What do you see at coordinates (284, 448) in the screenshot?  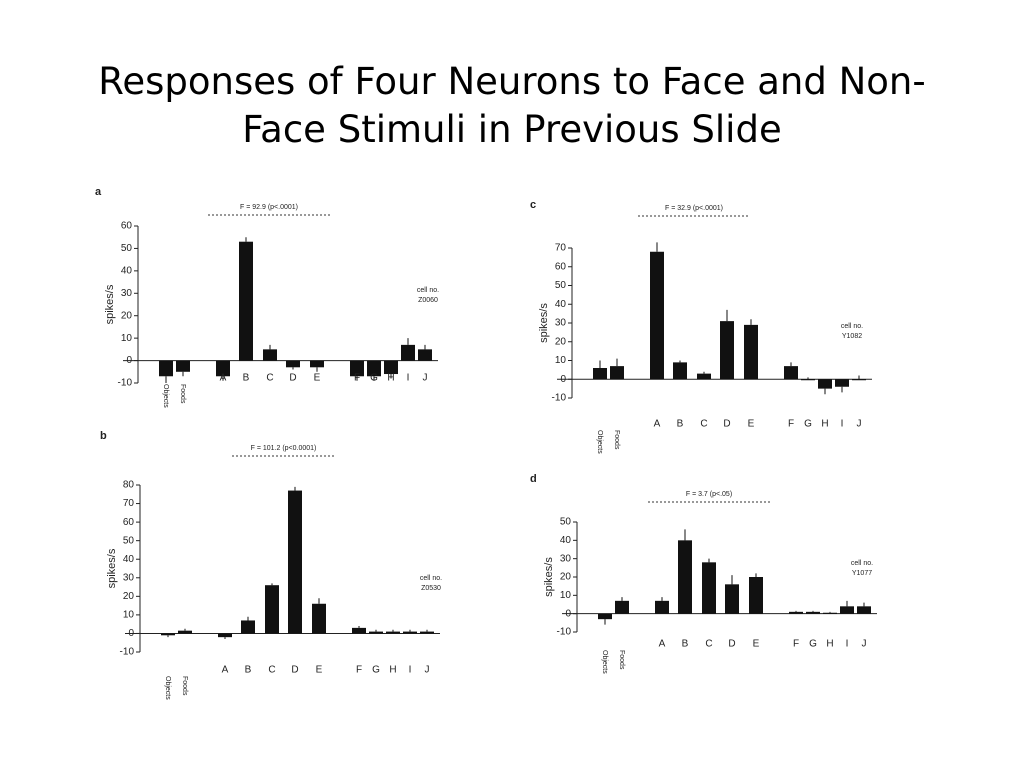 I see `annotation: F = 101.2 (p<0.0001)` at bounding box center [284, 448].